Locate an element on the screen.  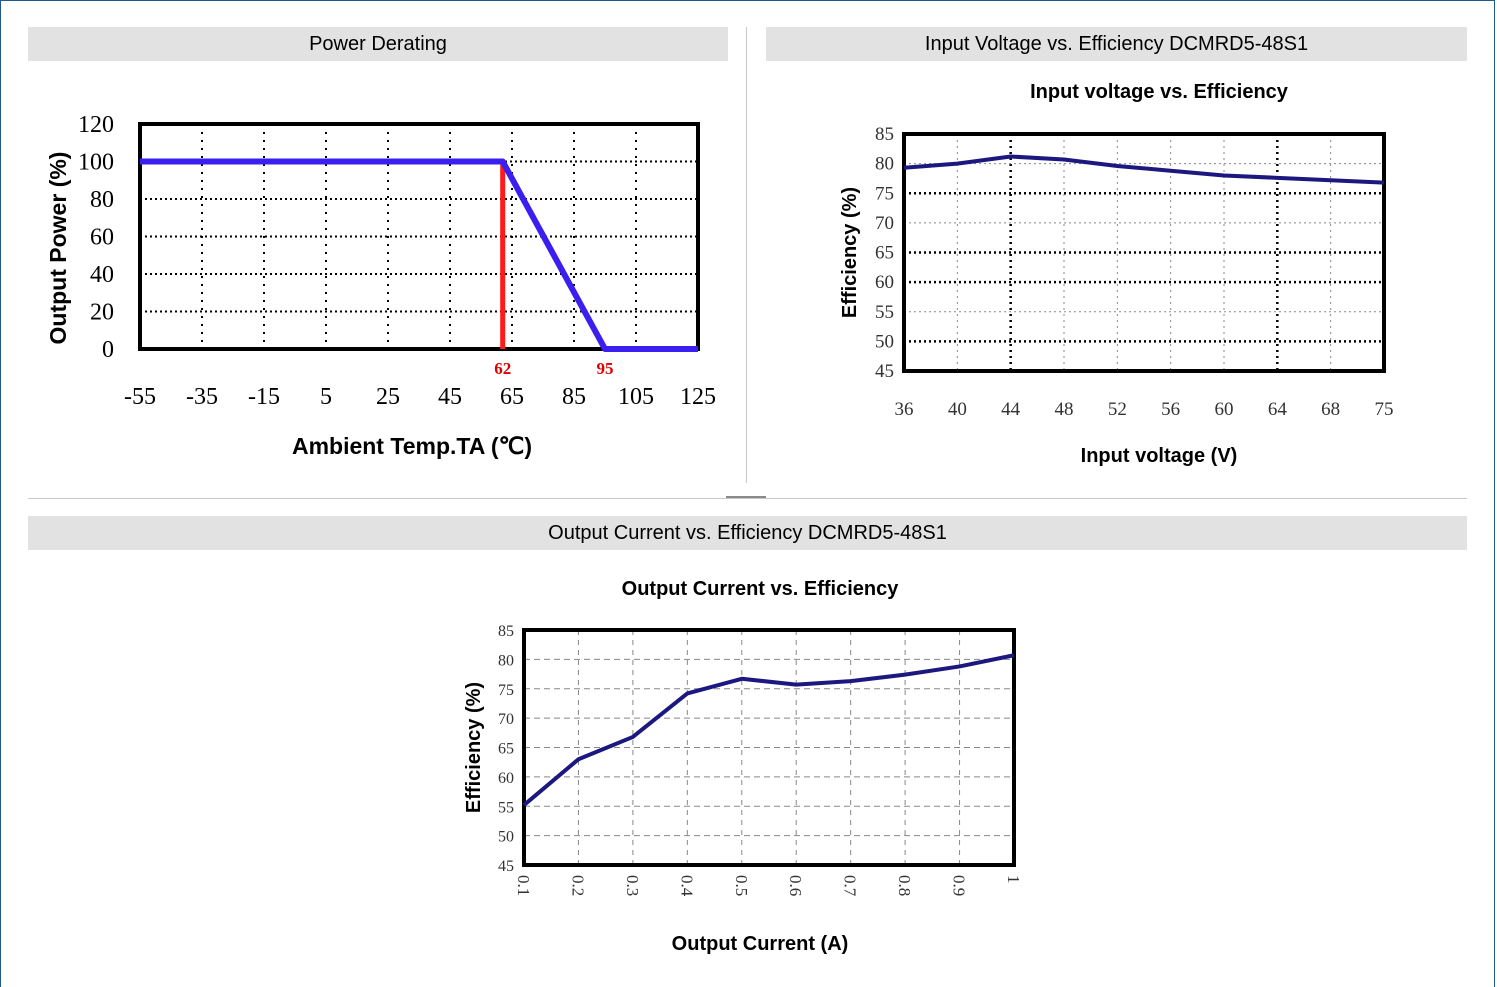
annotation-label: 62 is located at coordinates (502, 368).